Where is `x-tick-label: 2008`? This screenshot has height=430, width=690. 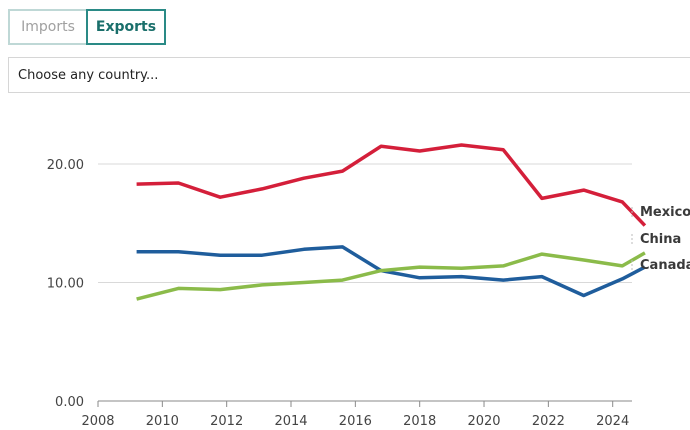 x-tick-label: 2008 is located at coordinates (97, 421).